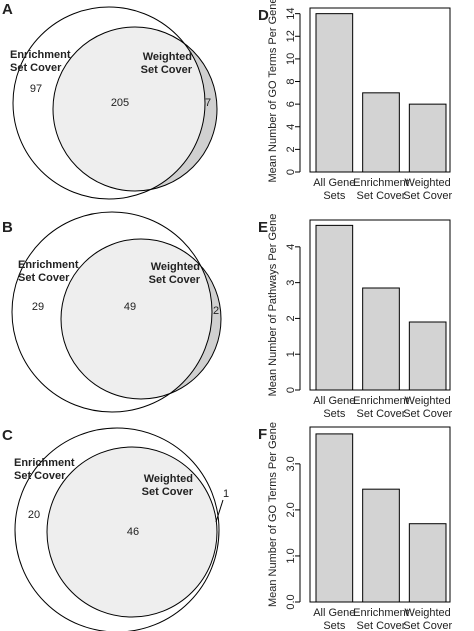 The width and height of the screenshot is (474, 631). What do you see at coordinates (291, 59) in the screenshot?
I see `y-tick-label: 10` at bounding box center [291, 59].